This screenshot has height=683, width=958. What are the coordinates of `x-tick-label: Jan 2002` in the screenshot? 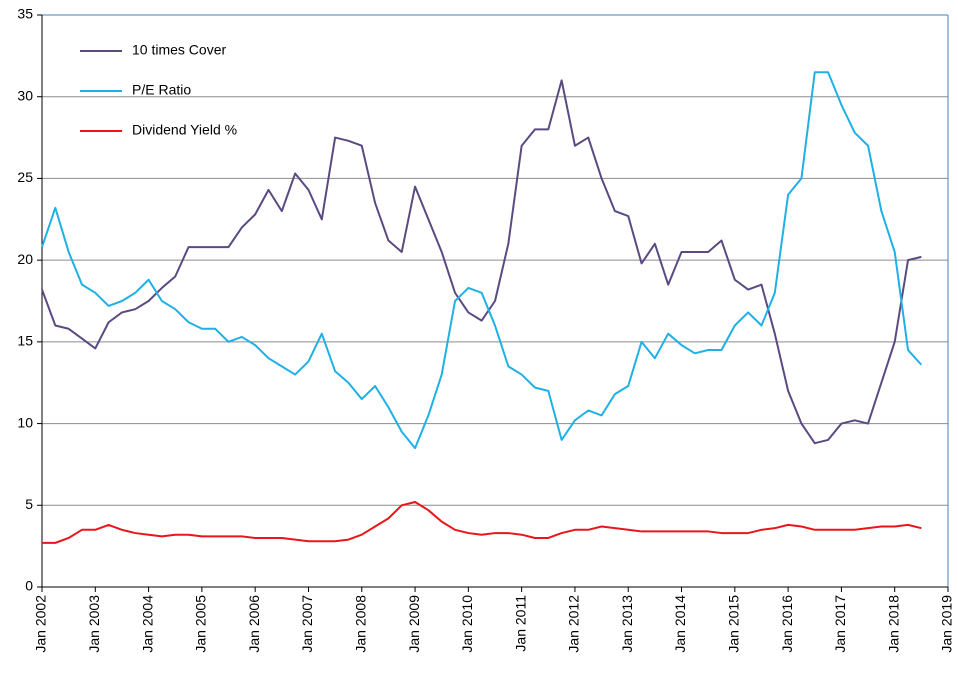 It's located at (41, 624).